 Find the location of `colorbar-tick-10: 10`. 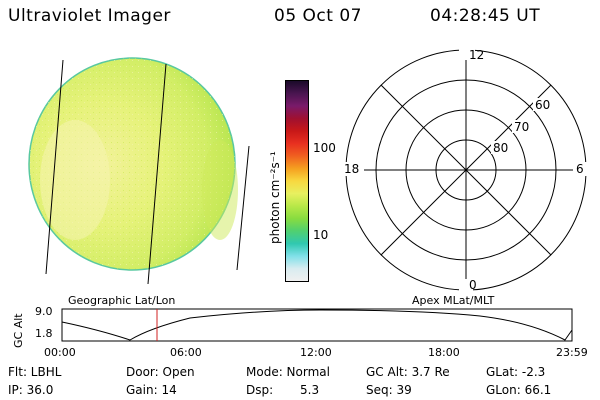

colorbar-tick-10: 10 is located at coordinates (321, 235).